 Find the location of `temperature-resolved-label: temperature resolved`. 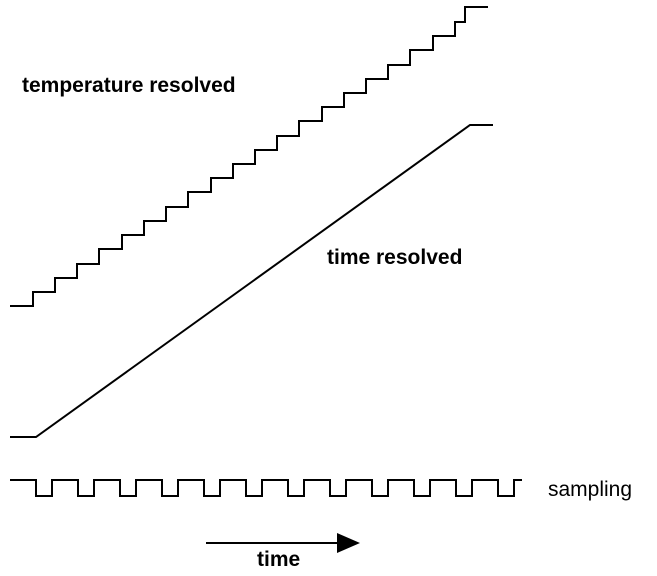

temperature-resolved-label: temperature resolved is located at coordinates (129, 85).